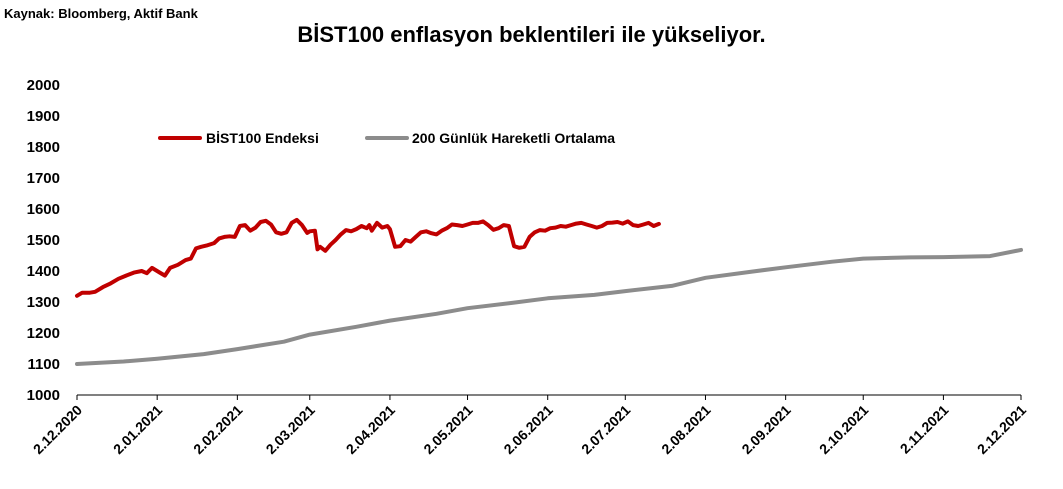  I want to click on x-tick-label: 2.06.2021, so click(528, 430).